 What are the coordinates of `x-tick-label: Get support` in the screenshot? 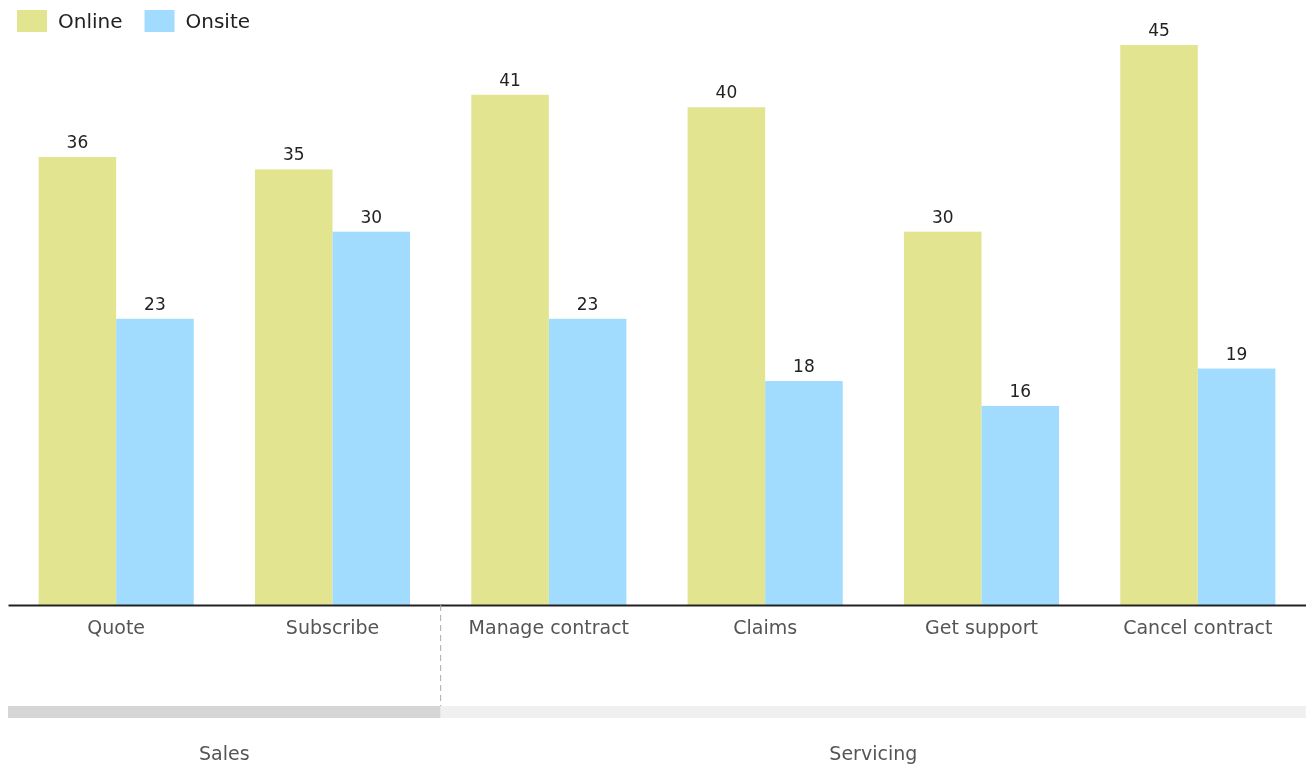 It's located at (981, 627).